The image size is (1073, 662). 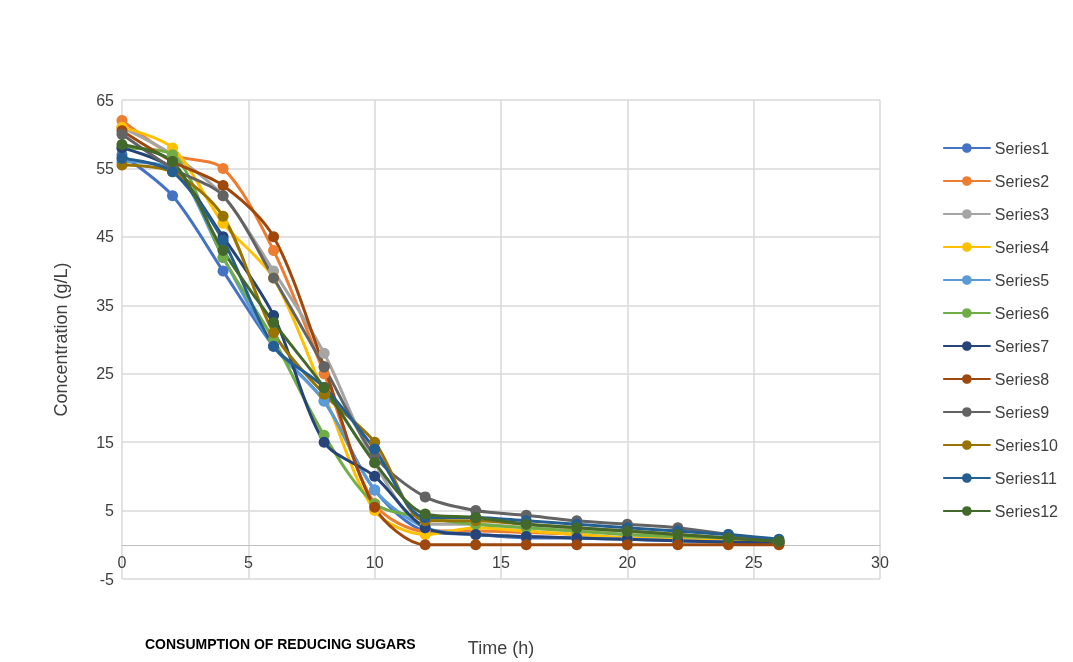 What do you see at coordinates (1026, 445) in the screenshot?
I see `legend-label: Series10` at bounding box center [1026, 445].